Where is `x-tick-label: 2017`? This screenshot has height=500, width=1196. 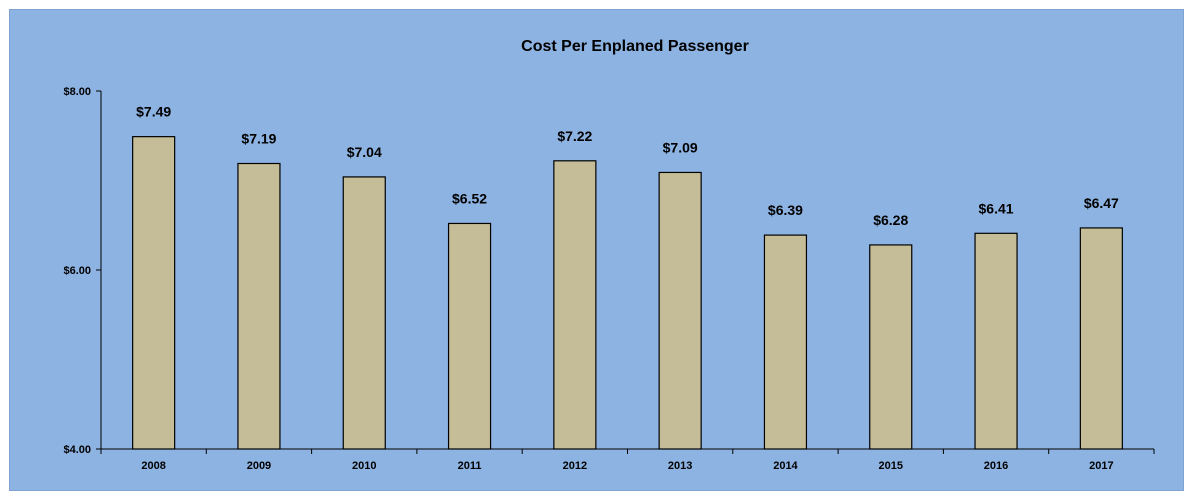 x-tick-label: 2017 is located at coordinates (1101, 466).